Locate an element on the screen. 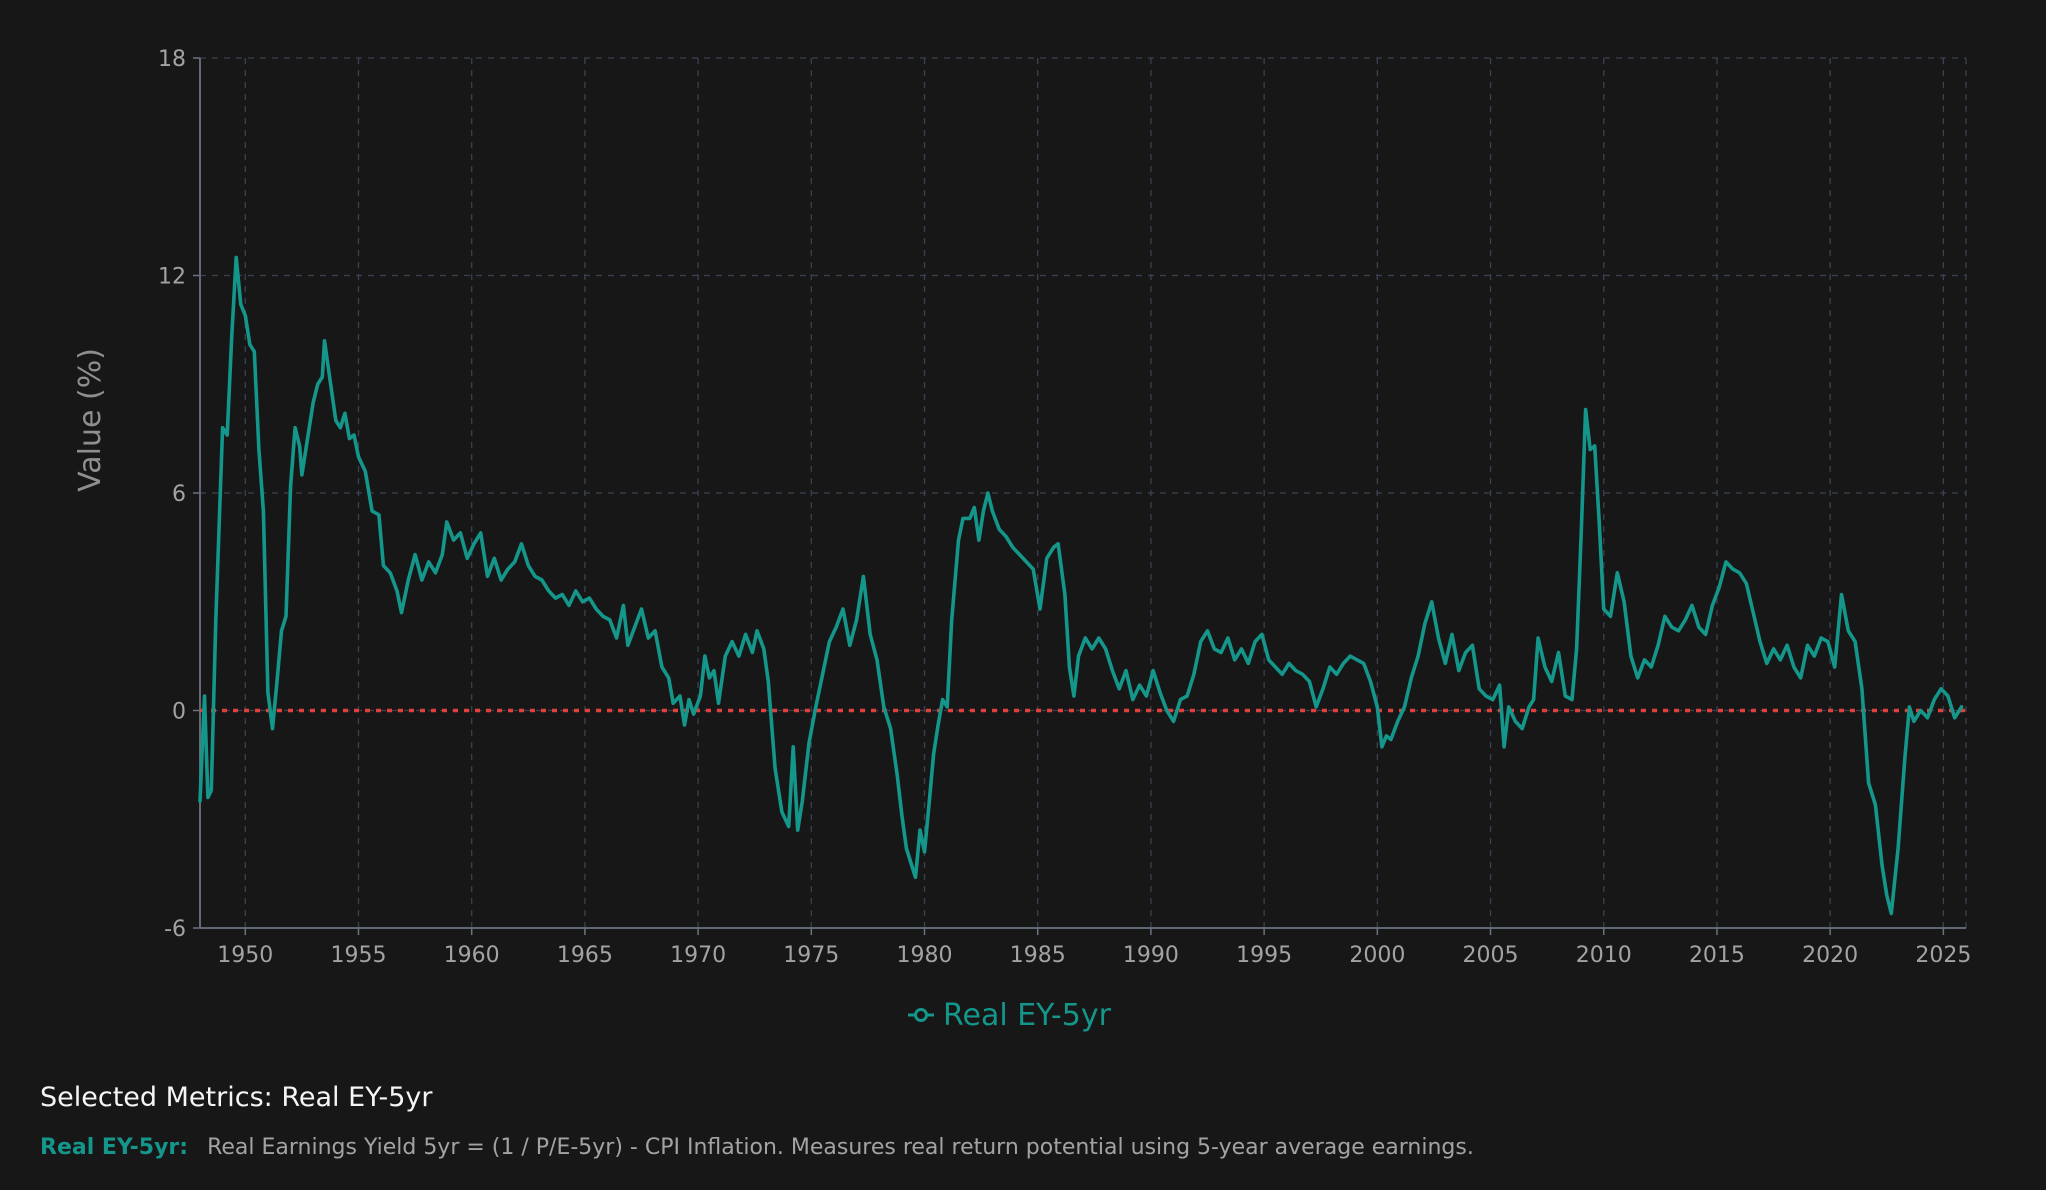  x-tick-label: 1965 is located at coordinates (585, 955).